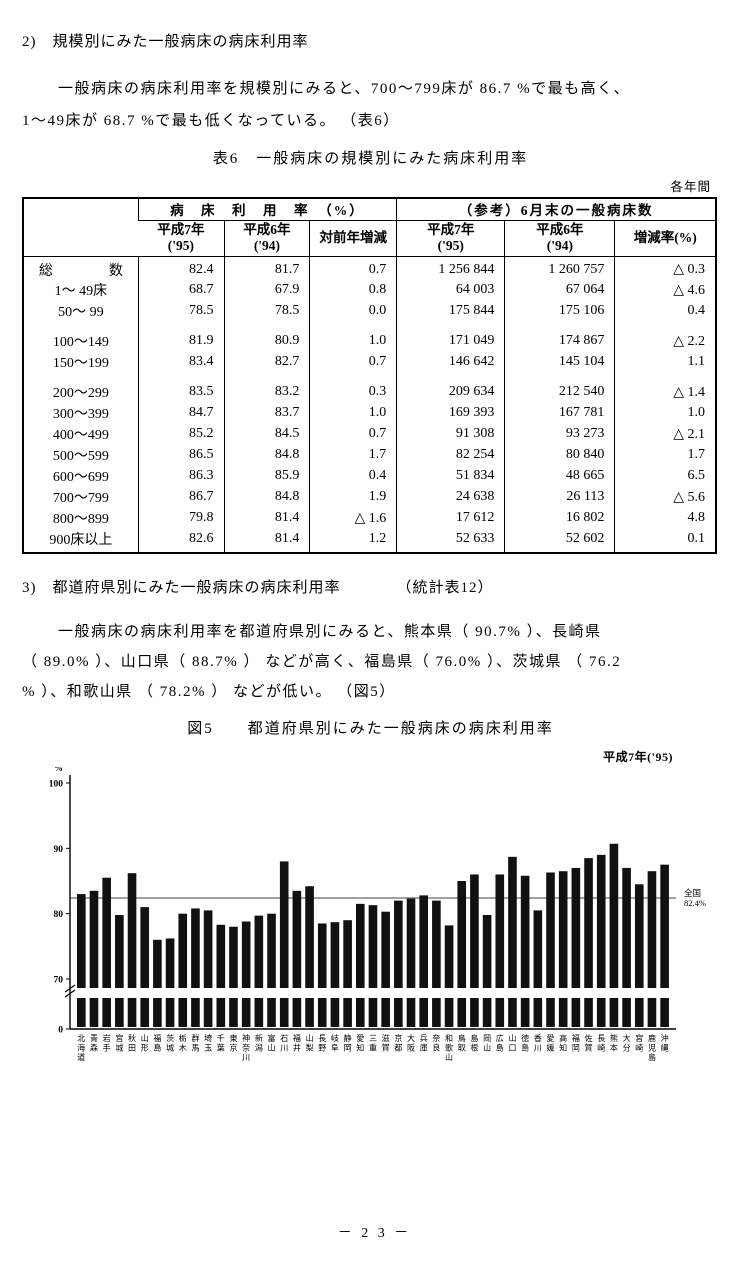 The width and height of the screenshot is (749, 1262). Describe the element at coordinates (310, 1038) in the screenshot. I see `x-axis-label: 山` at that location.